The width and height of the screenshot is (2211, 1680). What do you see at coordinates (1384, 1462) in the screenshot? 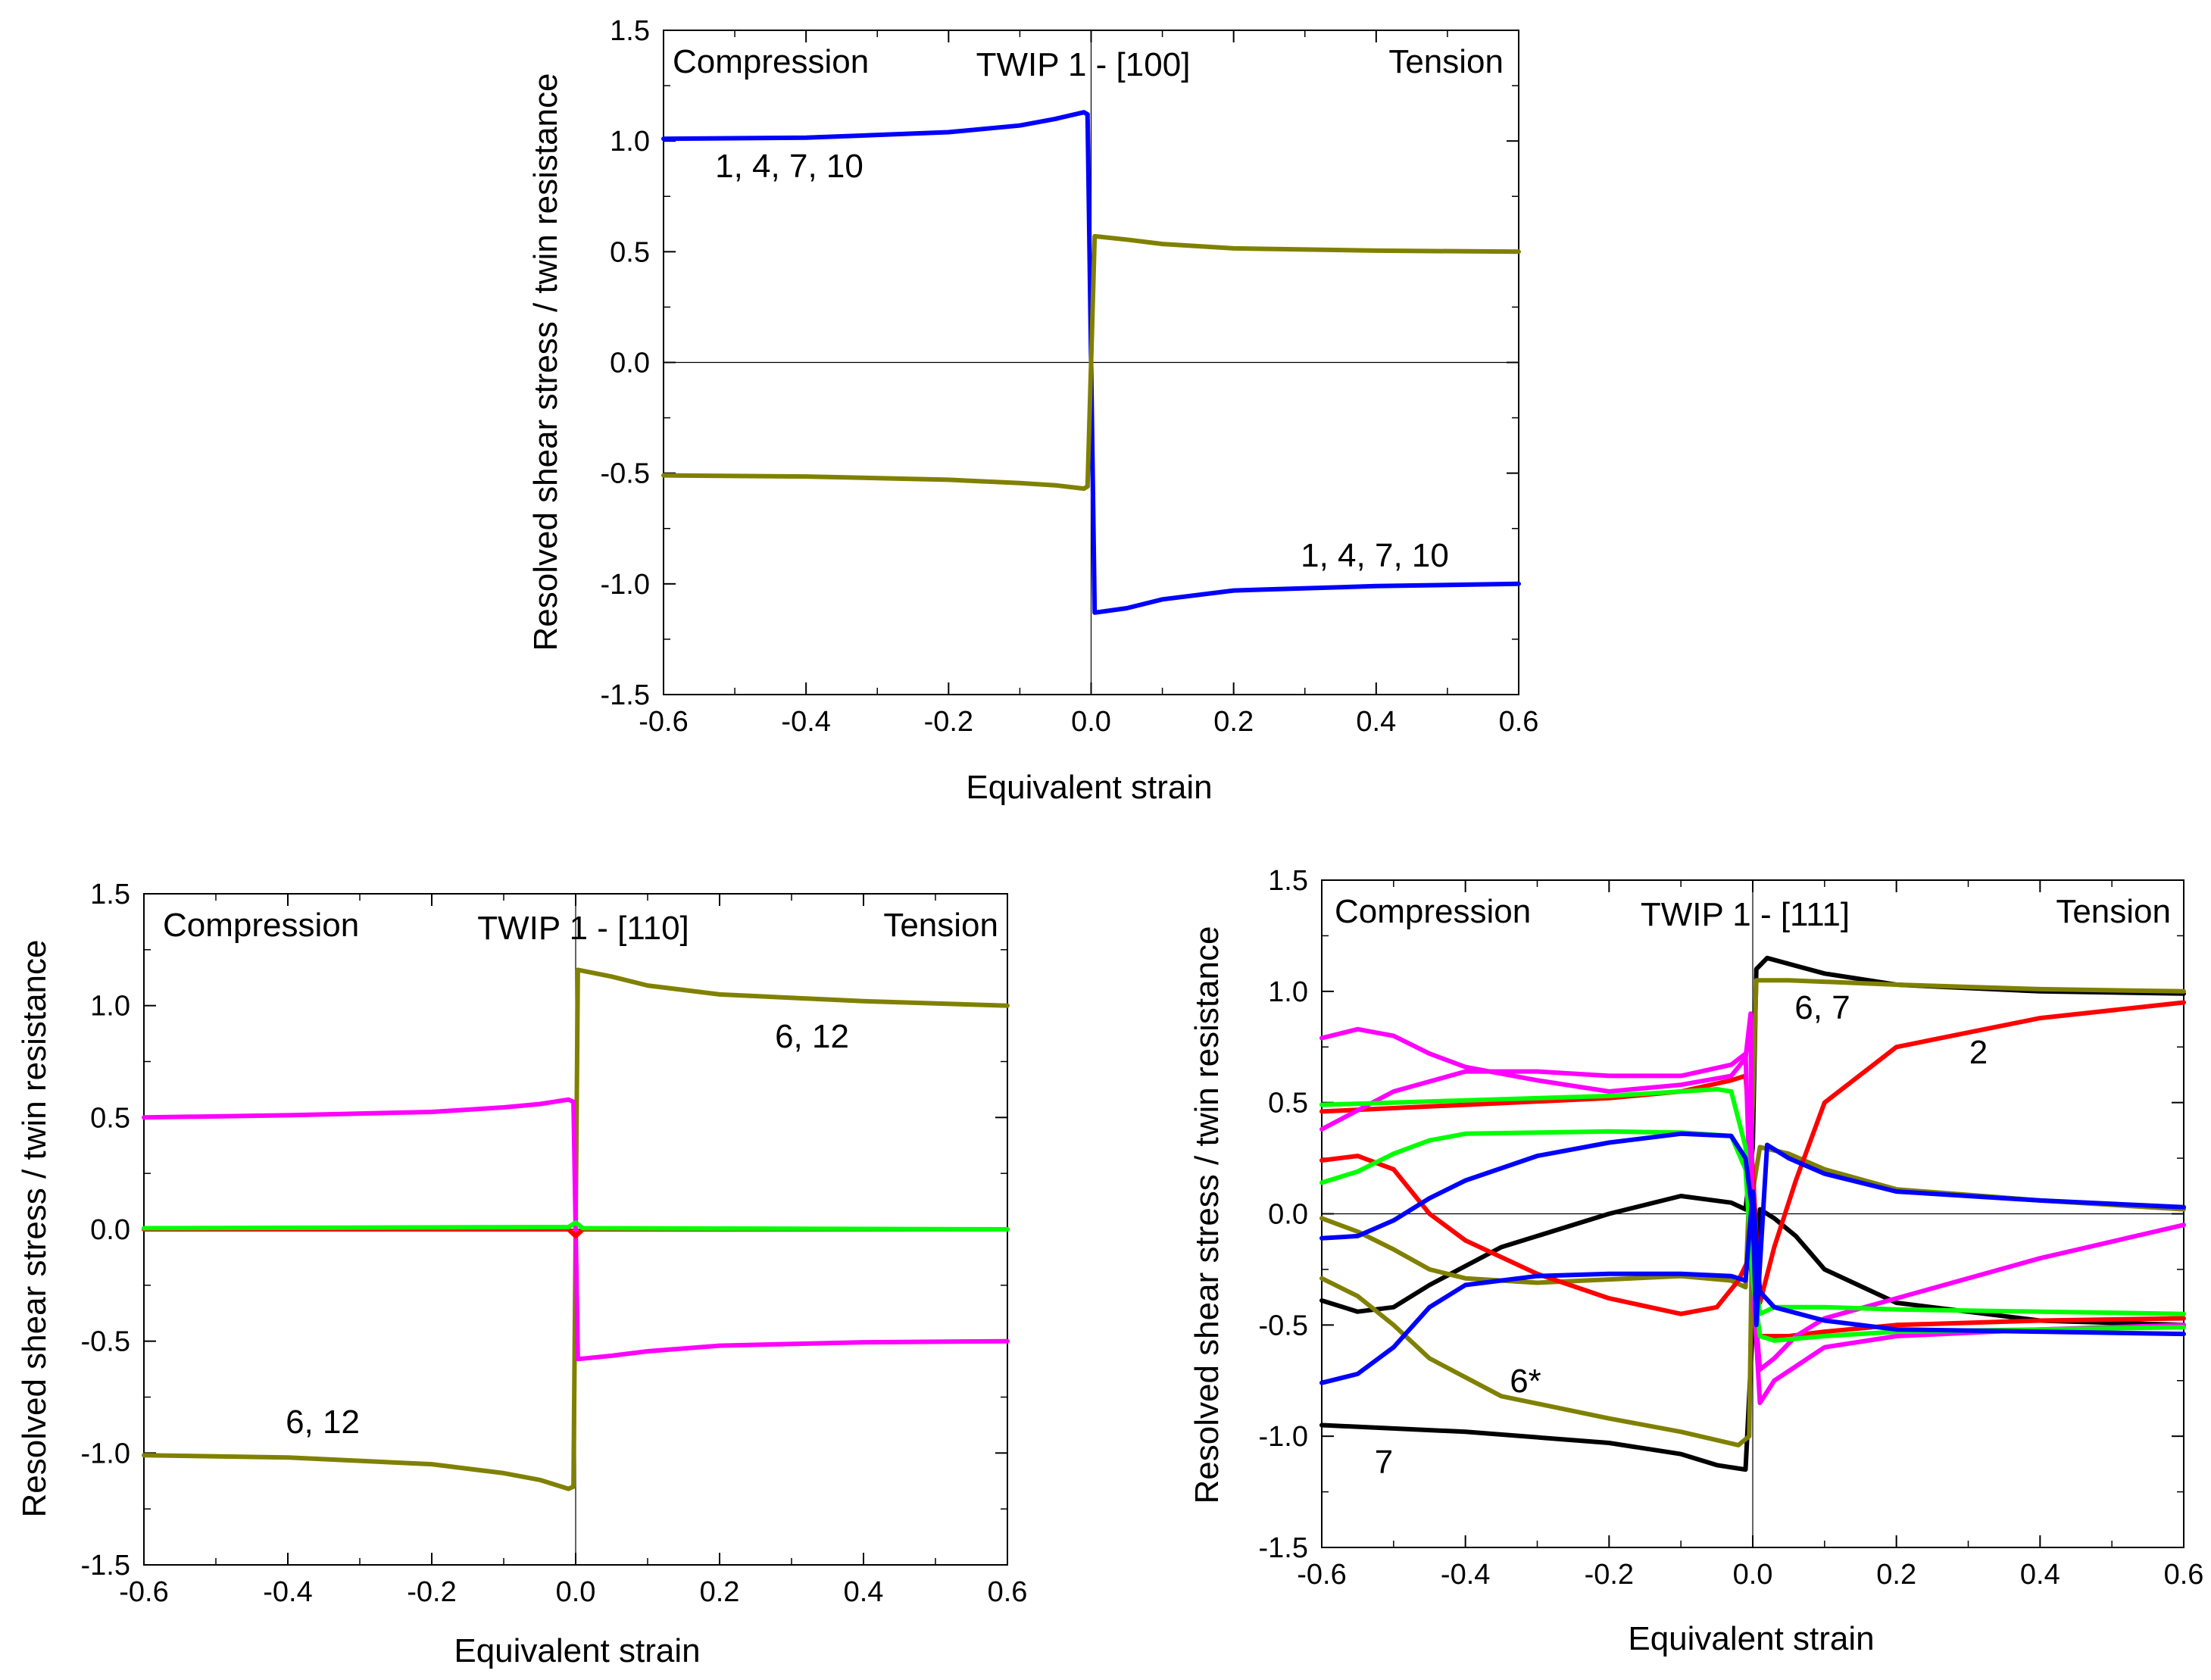
I see `series-annotation: 7` at bounding box center [1384, 1462].